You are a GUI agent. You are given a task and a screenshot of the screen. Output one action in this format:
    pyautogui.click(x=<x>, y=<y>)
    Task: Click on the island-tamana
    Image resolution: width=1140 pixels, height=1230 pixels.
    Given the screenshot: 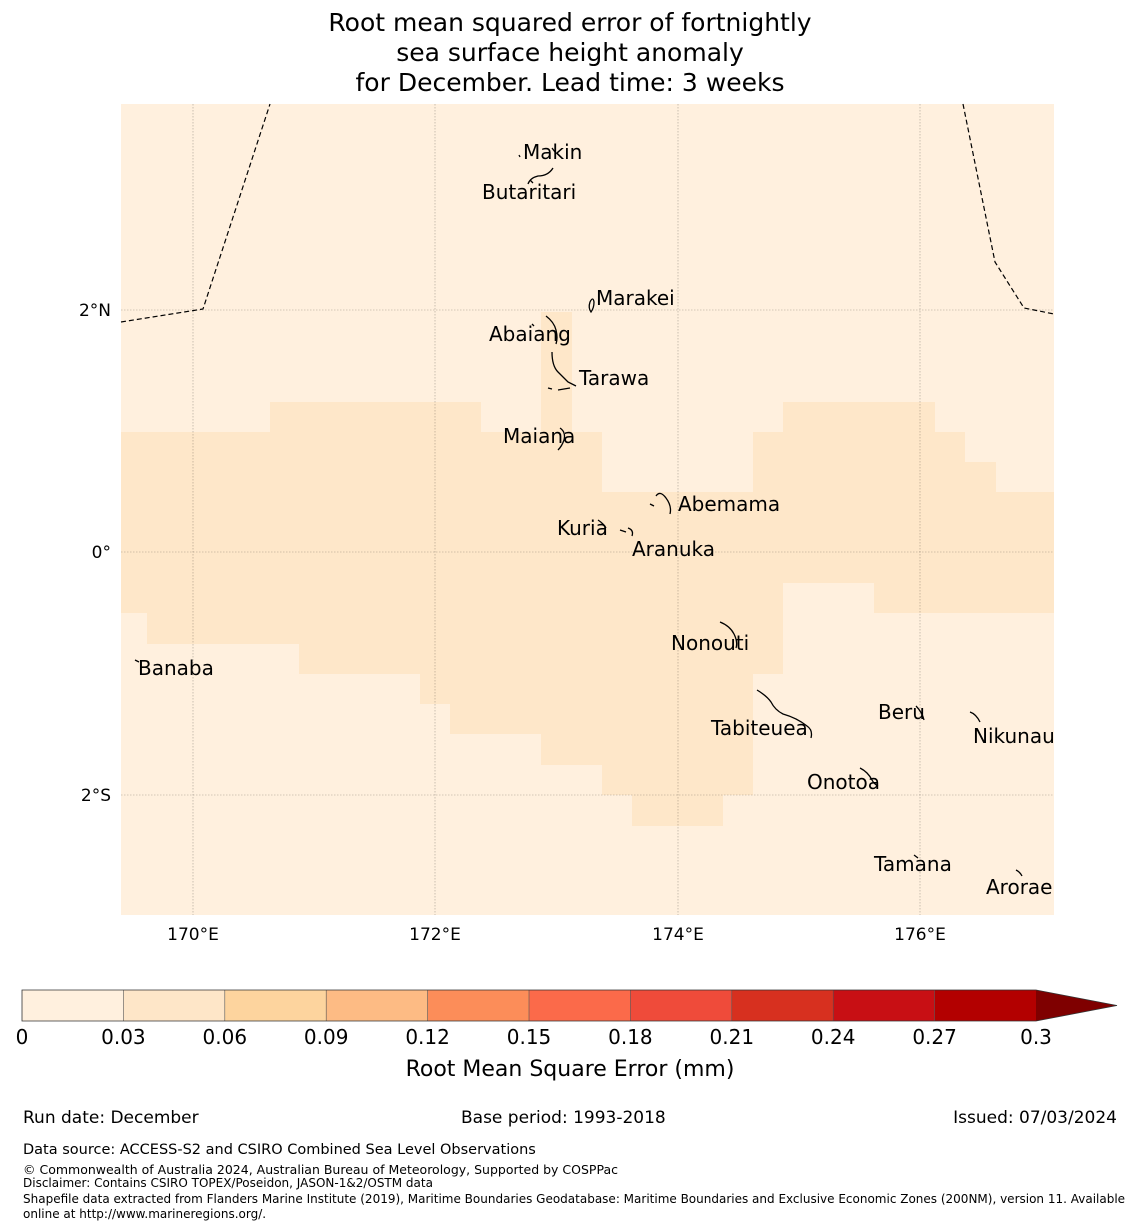 What is the action you would take?
    pyautogui.click(x=916, y=856)
    